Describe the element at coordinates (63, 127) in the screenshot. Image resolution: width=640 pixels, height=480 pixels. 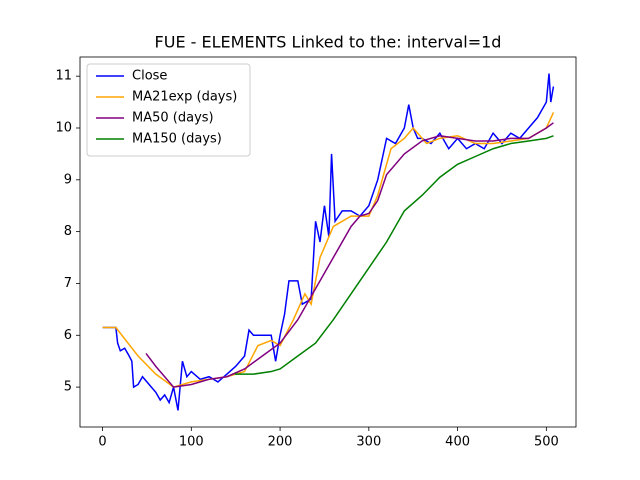
I see `y-tick-label: 10` at that location.